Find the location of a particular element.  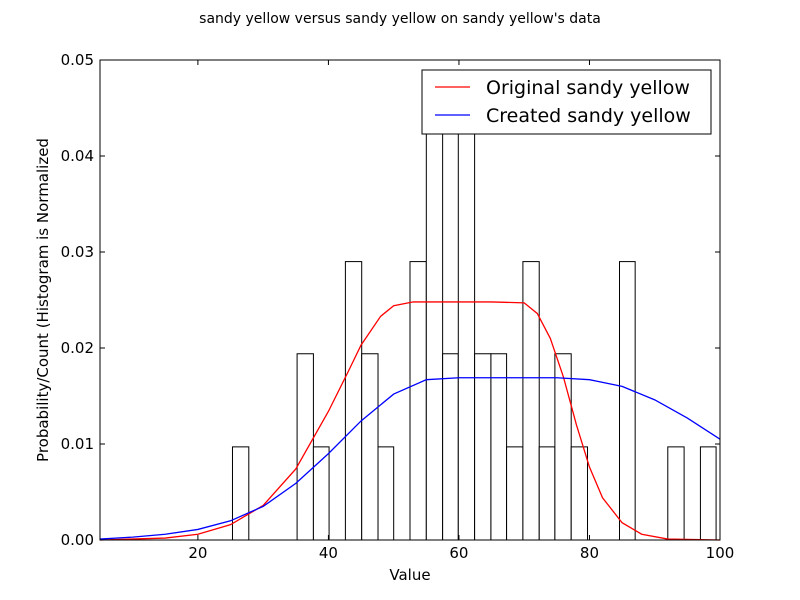

x-axis-label: Value is located at coordinates (409, 575).